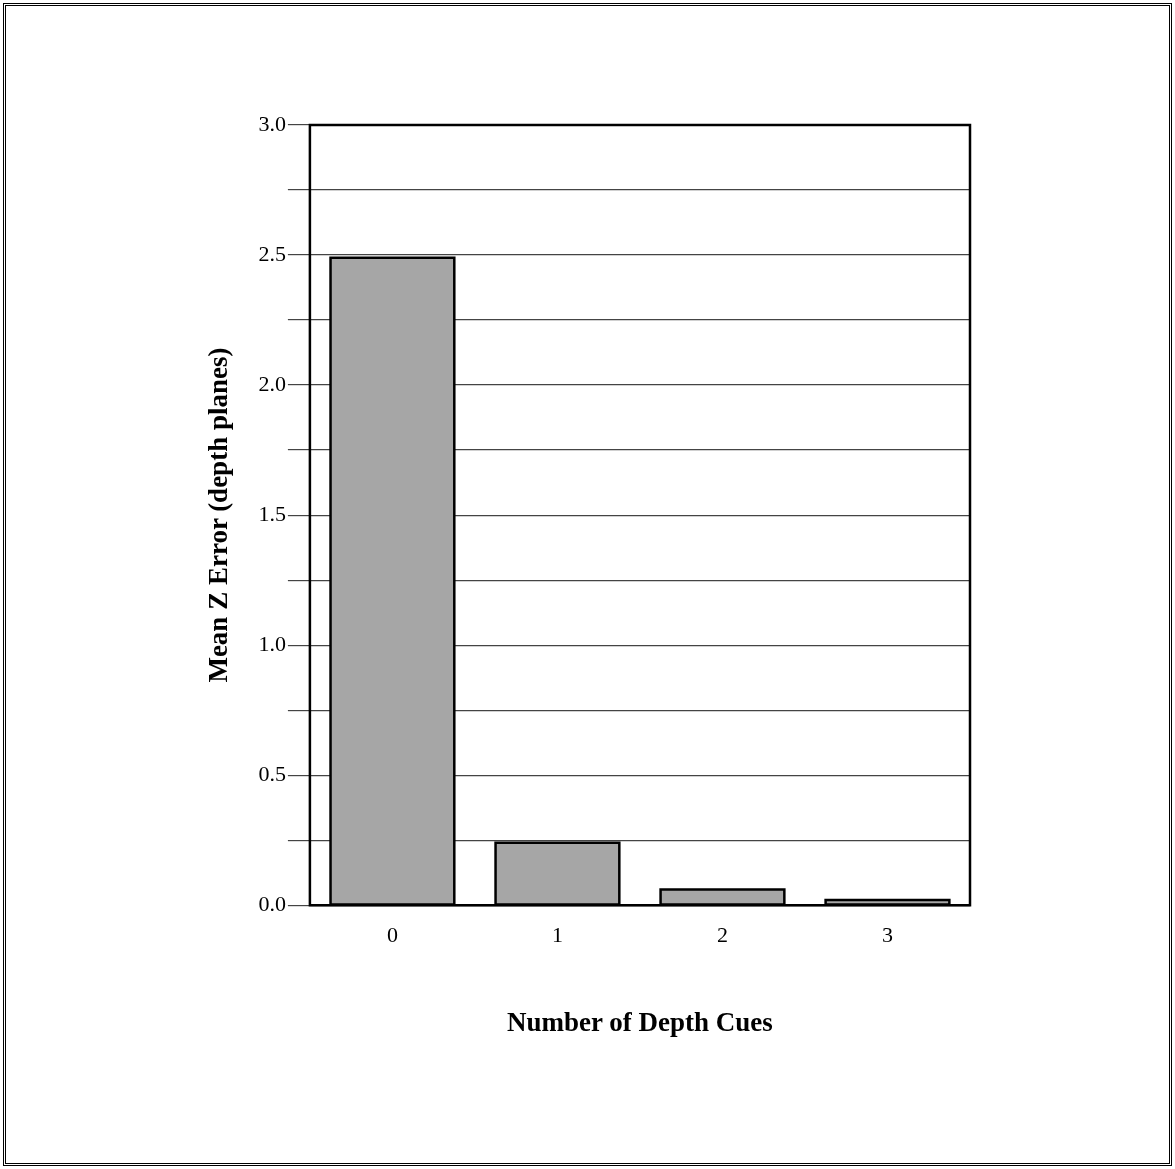 The height and width of the screenshot is (1169, 1175). I want to click on y-tick-label: 2.5, so click(272, 253).